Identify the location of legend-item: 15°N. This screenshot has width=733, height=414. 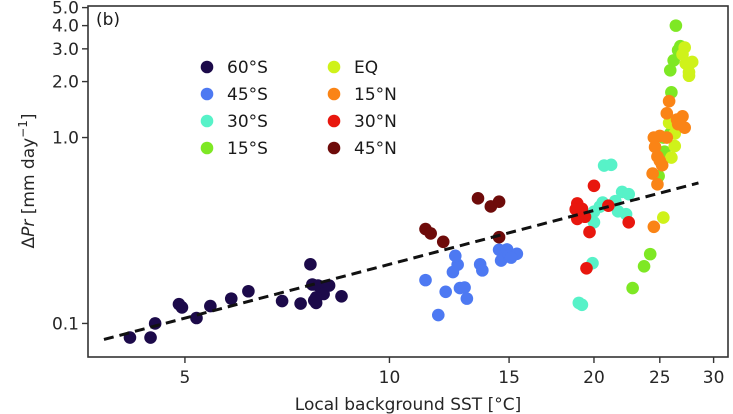
(362, 95).